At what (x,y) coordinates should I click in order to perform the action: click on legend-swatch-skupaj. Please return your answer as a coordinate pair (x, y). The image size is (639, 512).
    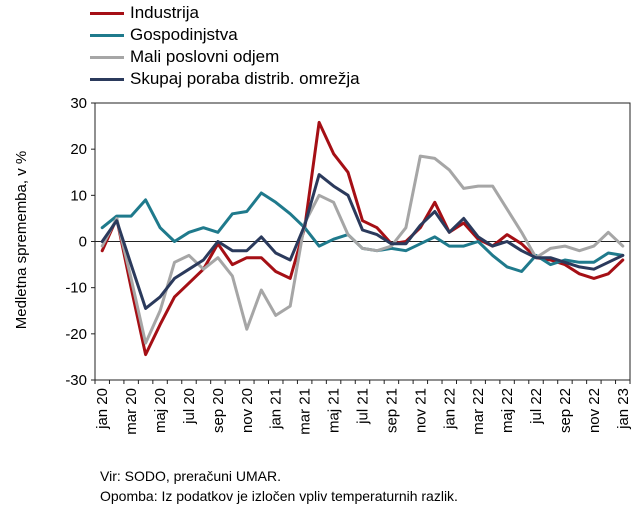
    Looking at the image, I should click on (107, 79).